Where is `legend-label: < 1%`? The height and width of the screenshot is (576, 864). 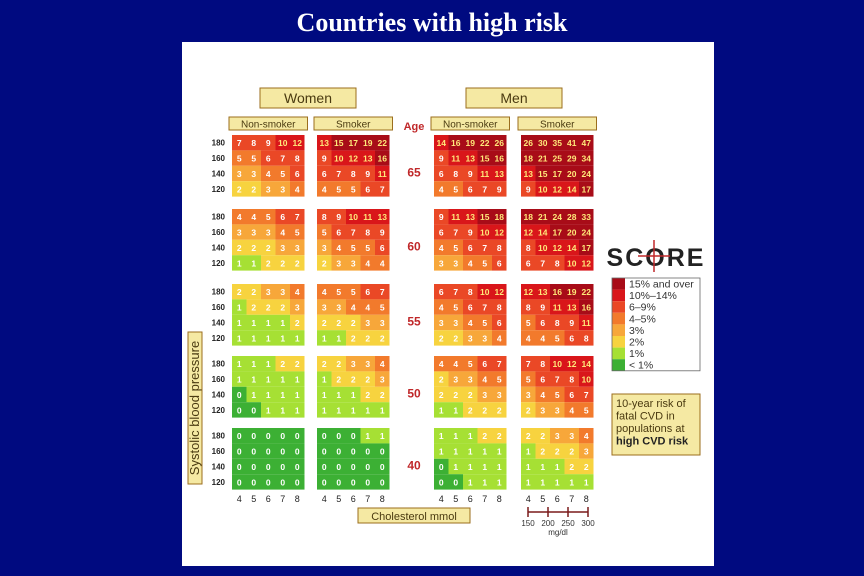
legend-label: < 1% is located at coordinates (641, 366).